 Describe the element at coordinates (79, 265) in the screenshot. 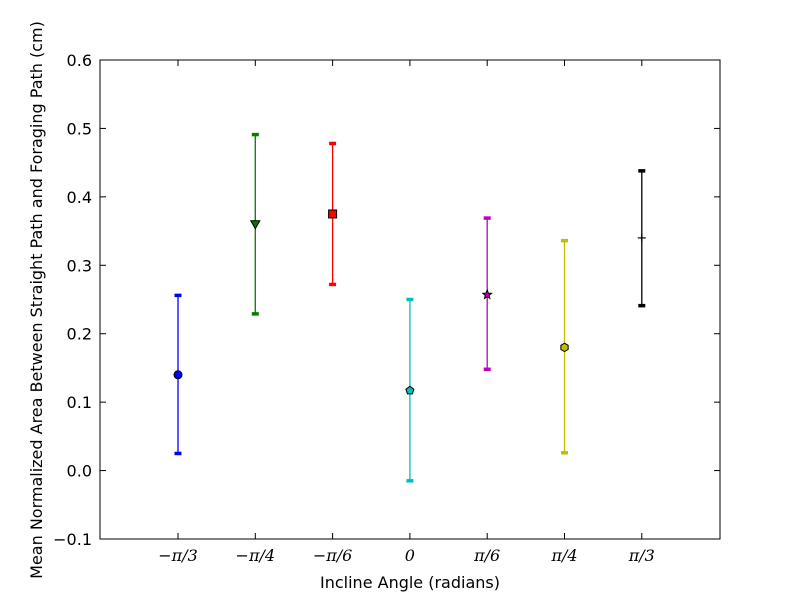

I see `y-tick-label: 0.3` at that location.